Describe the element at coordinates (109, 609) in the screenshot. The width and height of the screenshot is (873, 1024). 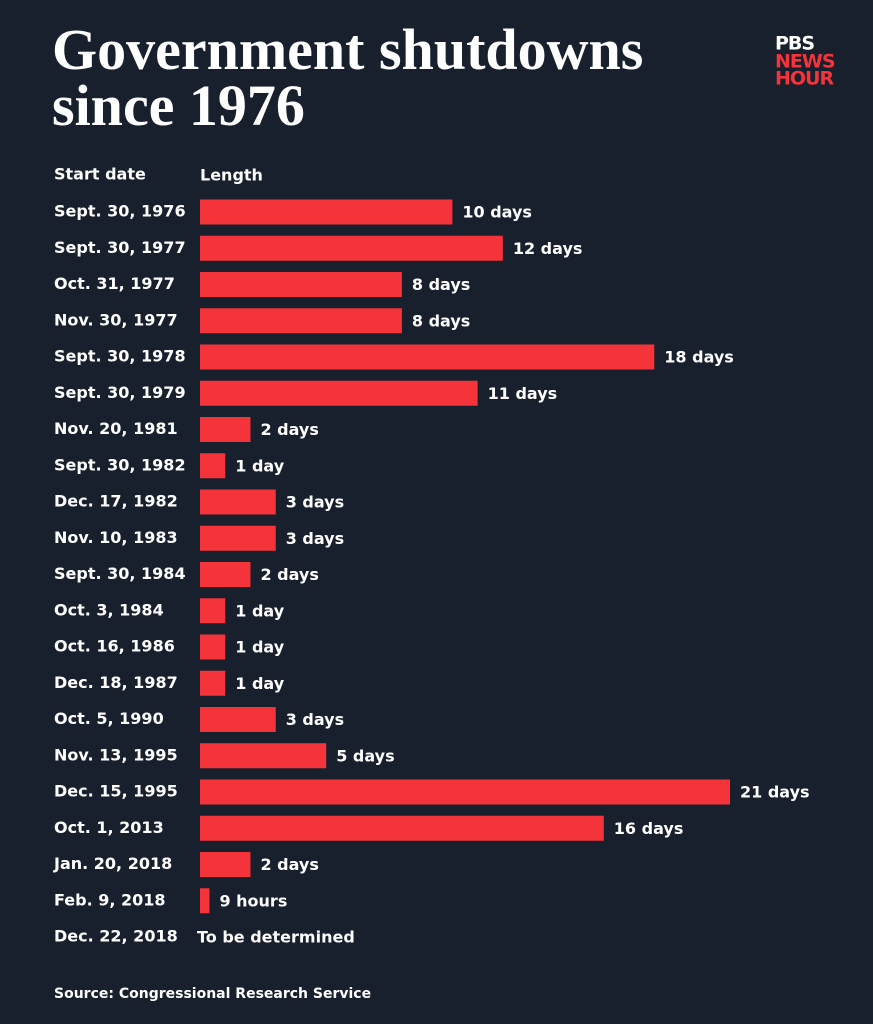
I see `category-label: Oct. 3, 1984` at that location.